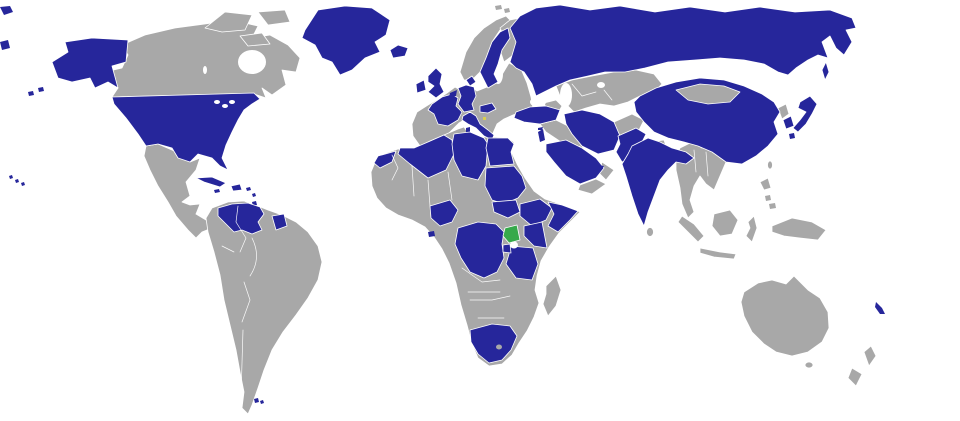  What do you see at coordinates (453, 93) in the screenshot?
I see `country-belgium` at bounding box center [453, 93].